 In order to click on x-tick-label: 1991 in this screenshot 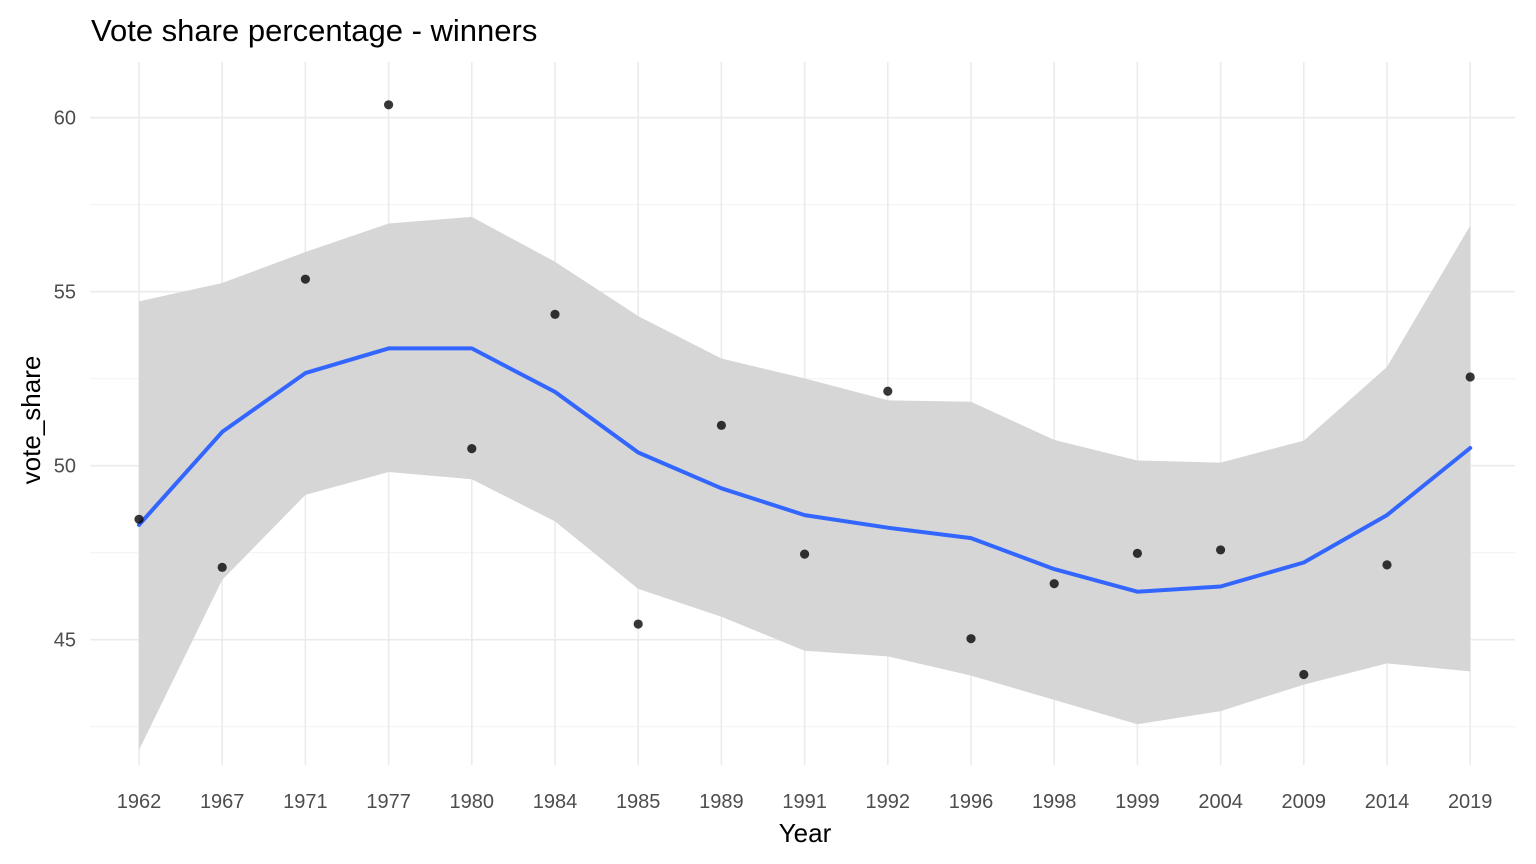, I will do `click(804, 802)`.